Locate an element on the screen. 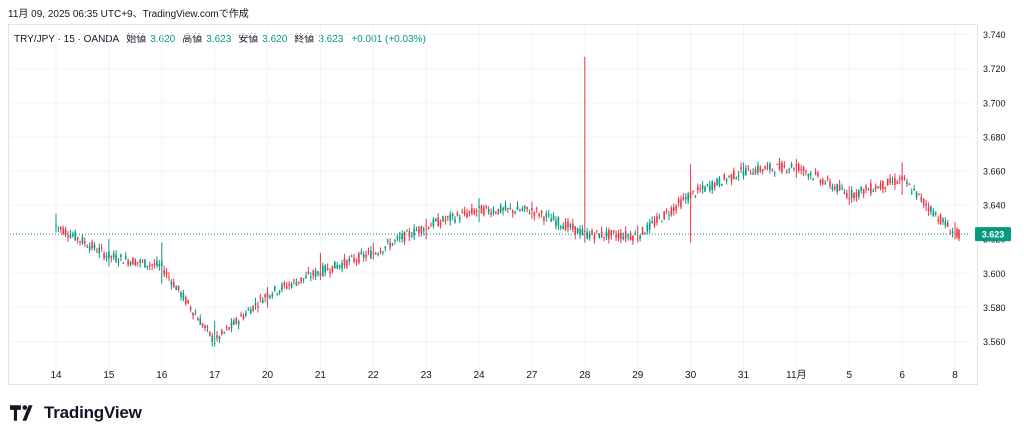 This screenshot has height=436, width=1024. legend-close-value: 3.623 is located at coordinates (331, 39).